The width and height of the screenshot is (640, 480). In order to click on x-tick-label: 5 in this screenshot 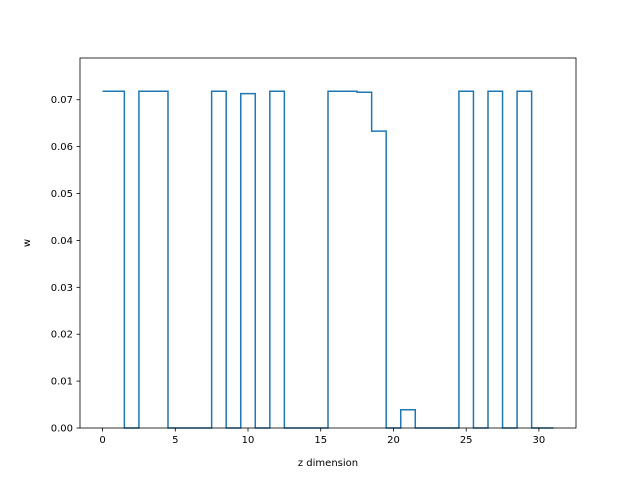, I will do `click(175, 440)`.